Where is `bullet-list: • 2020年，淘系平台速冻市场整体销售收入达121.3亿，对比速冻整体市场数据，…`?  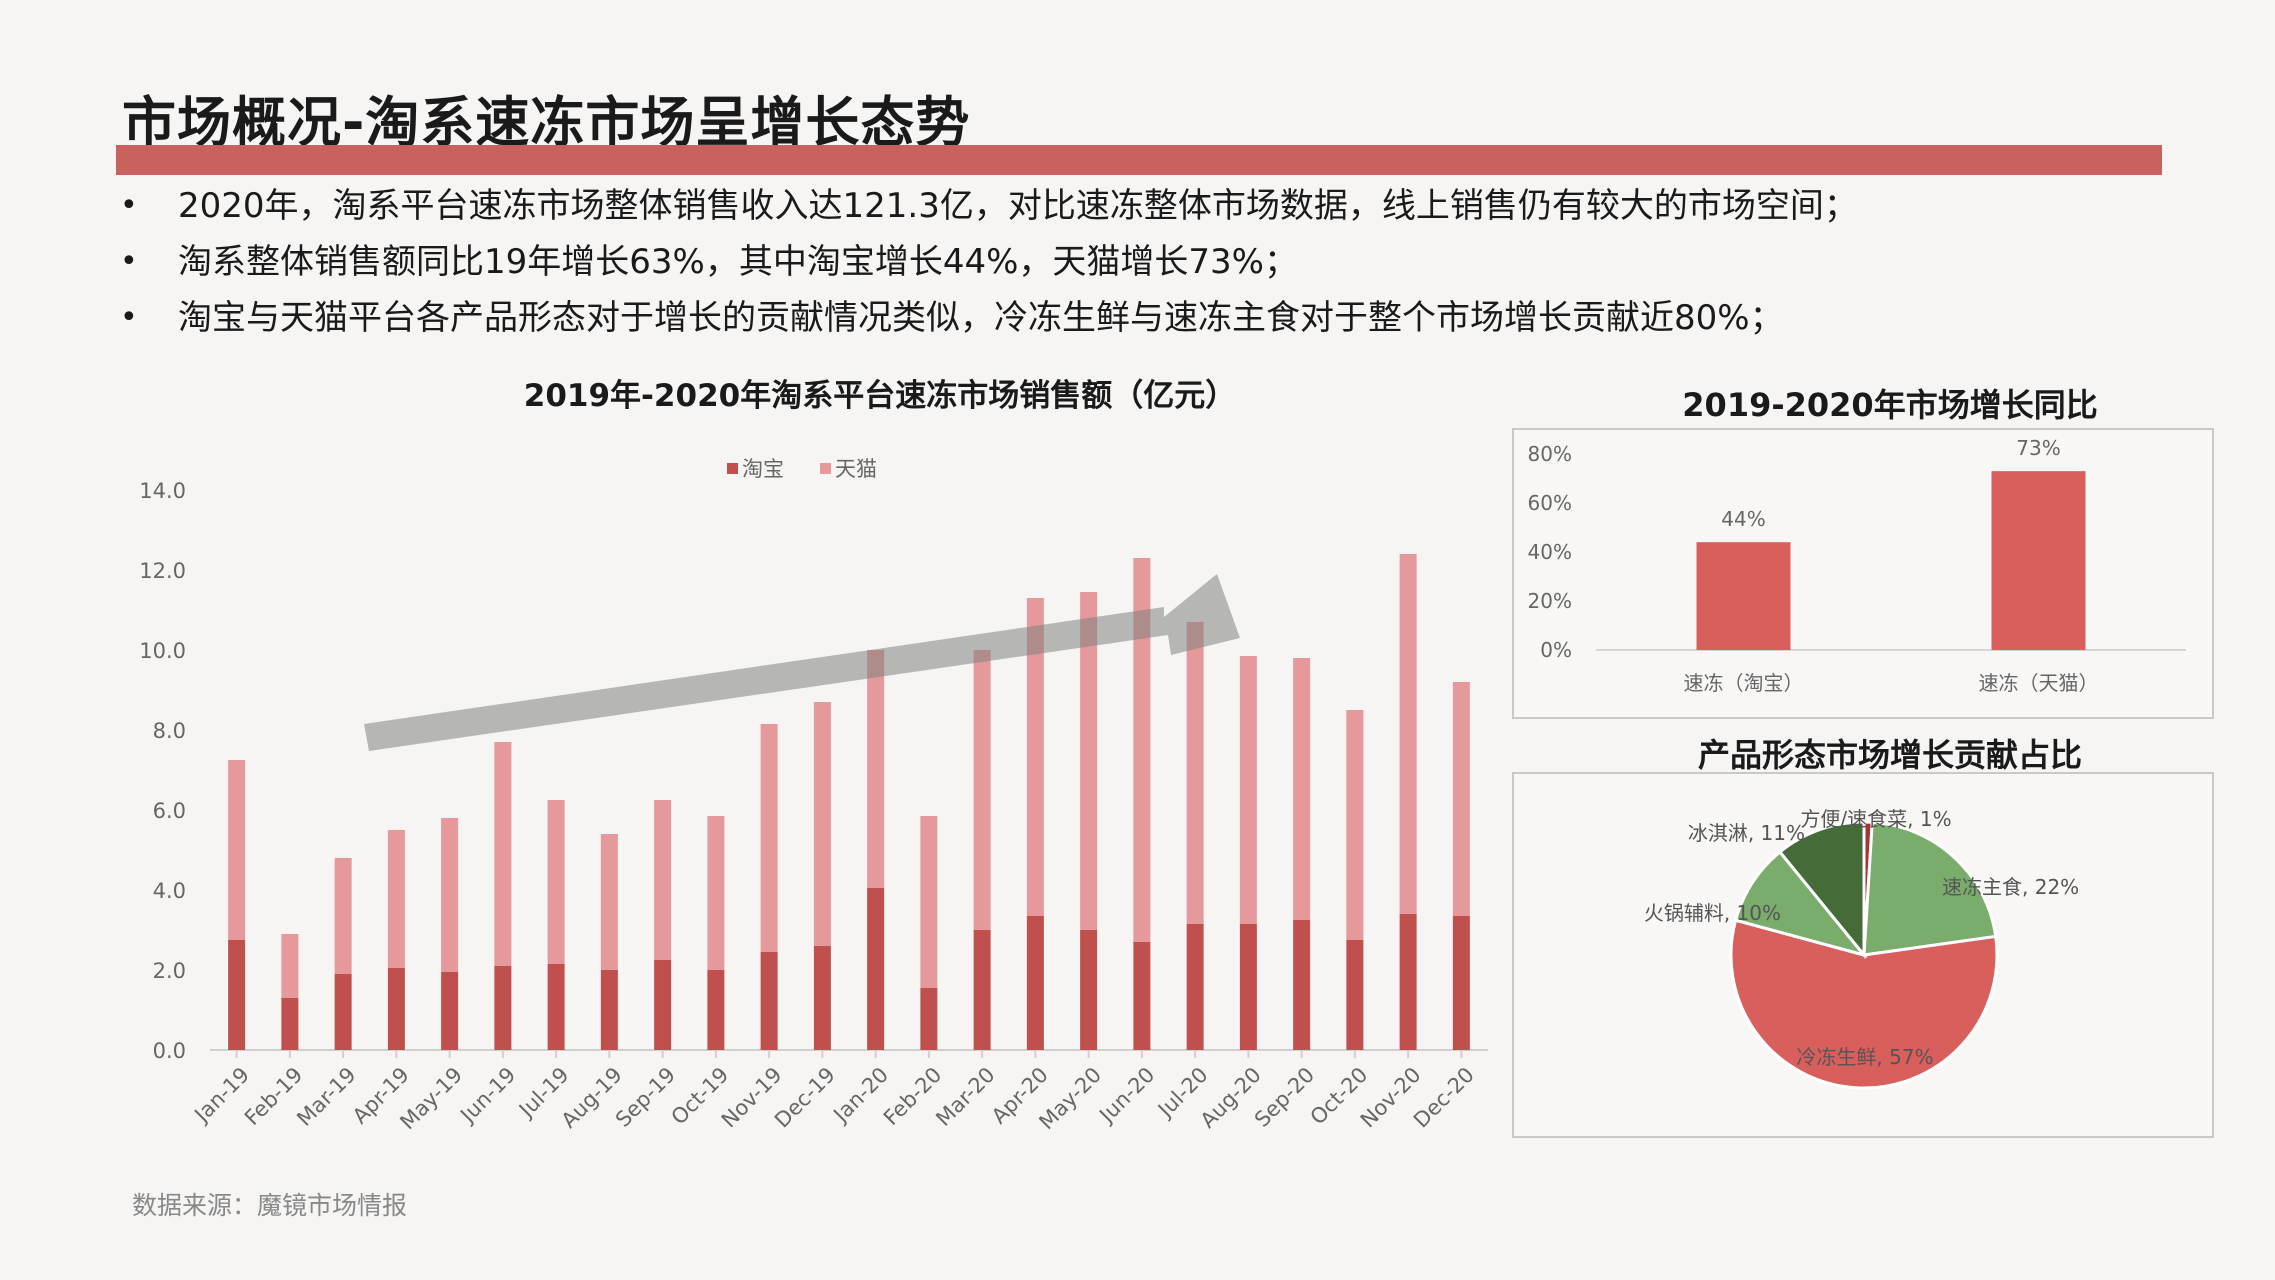
bullet-list: • 2020年，淘系平台速冻市场整体销售收入达121.3亿，对比速冻整体市场数据，… is located at coordinates (1146, 262).